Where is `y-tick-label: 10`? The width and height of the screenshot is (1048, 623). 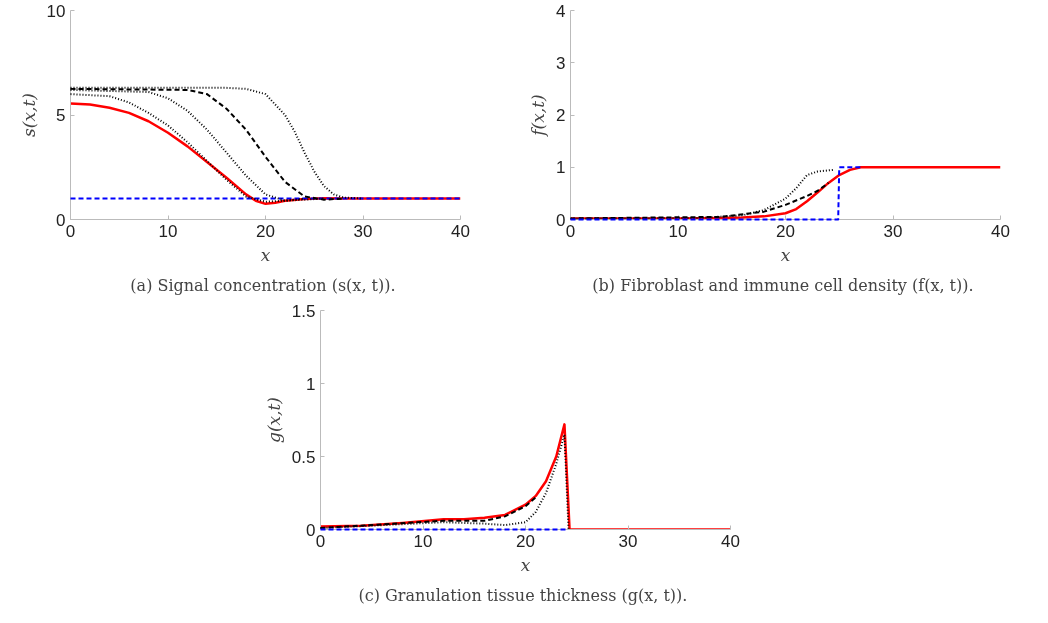 y-tick-label: 10 is located at coordinates (56, 11).